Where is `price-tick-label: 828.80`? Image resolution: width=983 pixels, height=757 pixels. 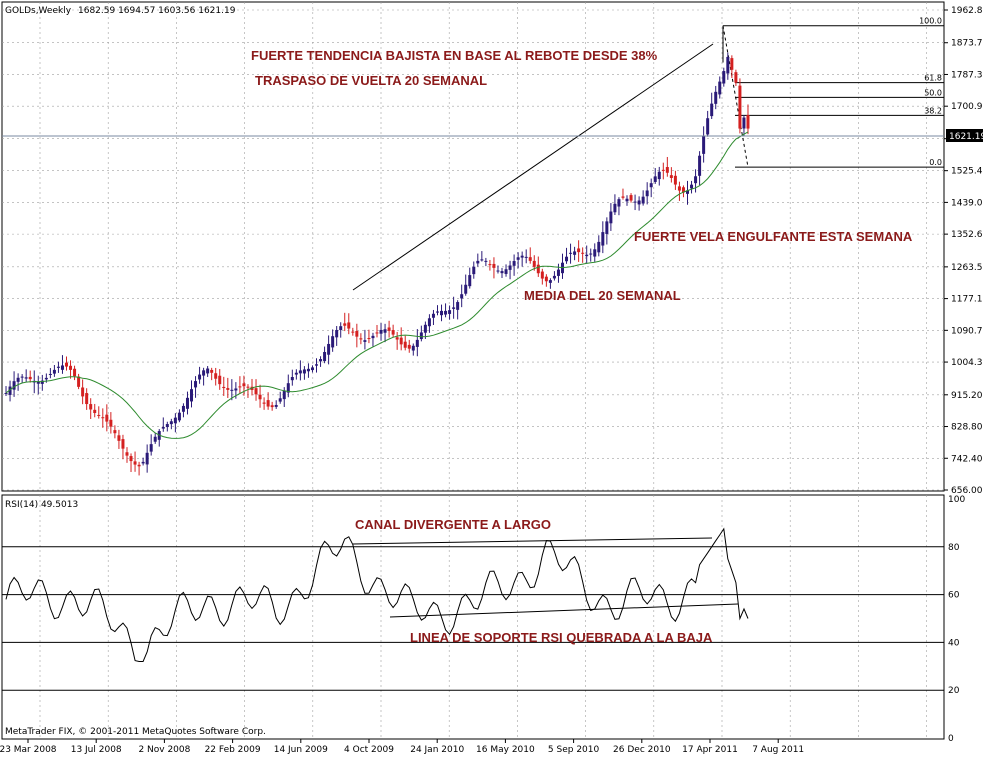
price-tick-label: 828.80 is located at coordinates (967, 428).